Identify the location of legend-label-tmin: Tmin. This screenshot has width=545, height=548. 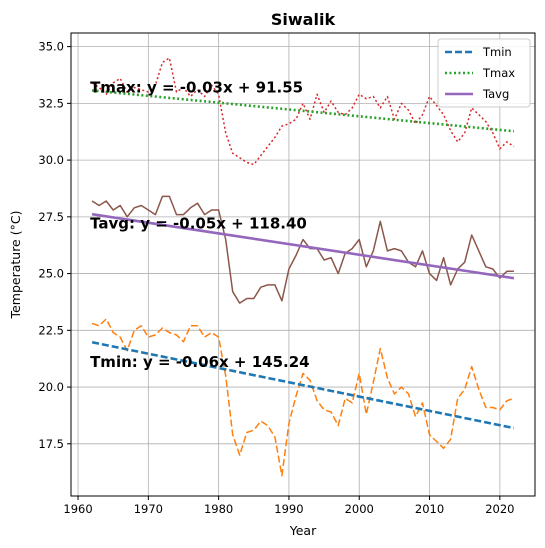
(497, 52).